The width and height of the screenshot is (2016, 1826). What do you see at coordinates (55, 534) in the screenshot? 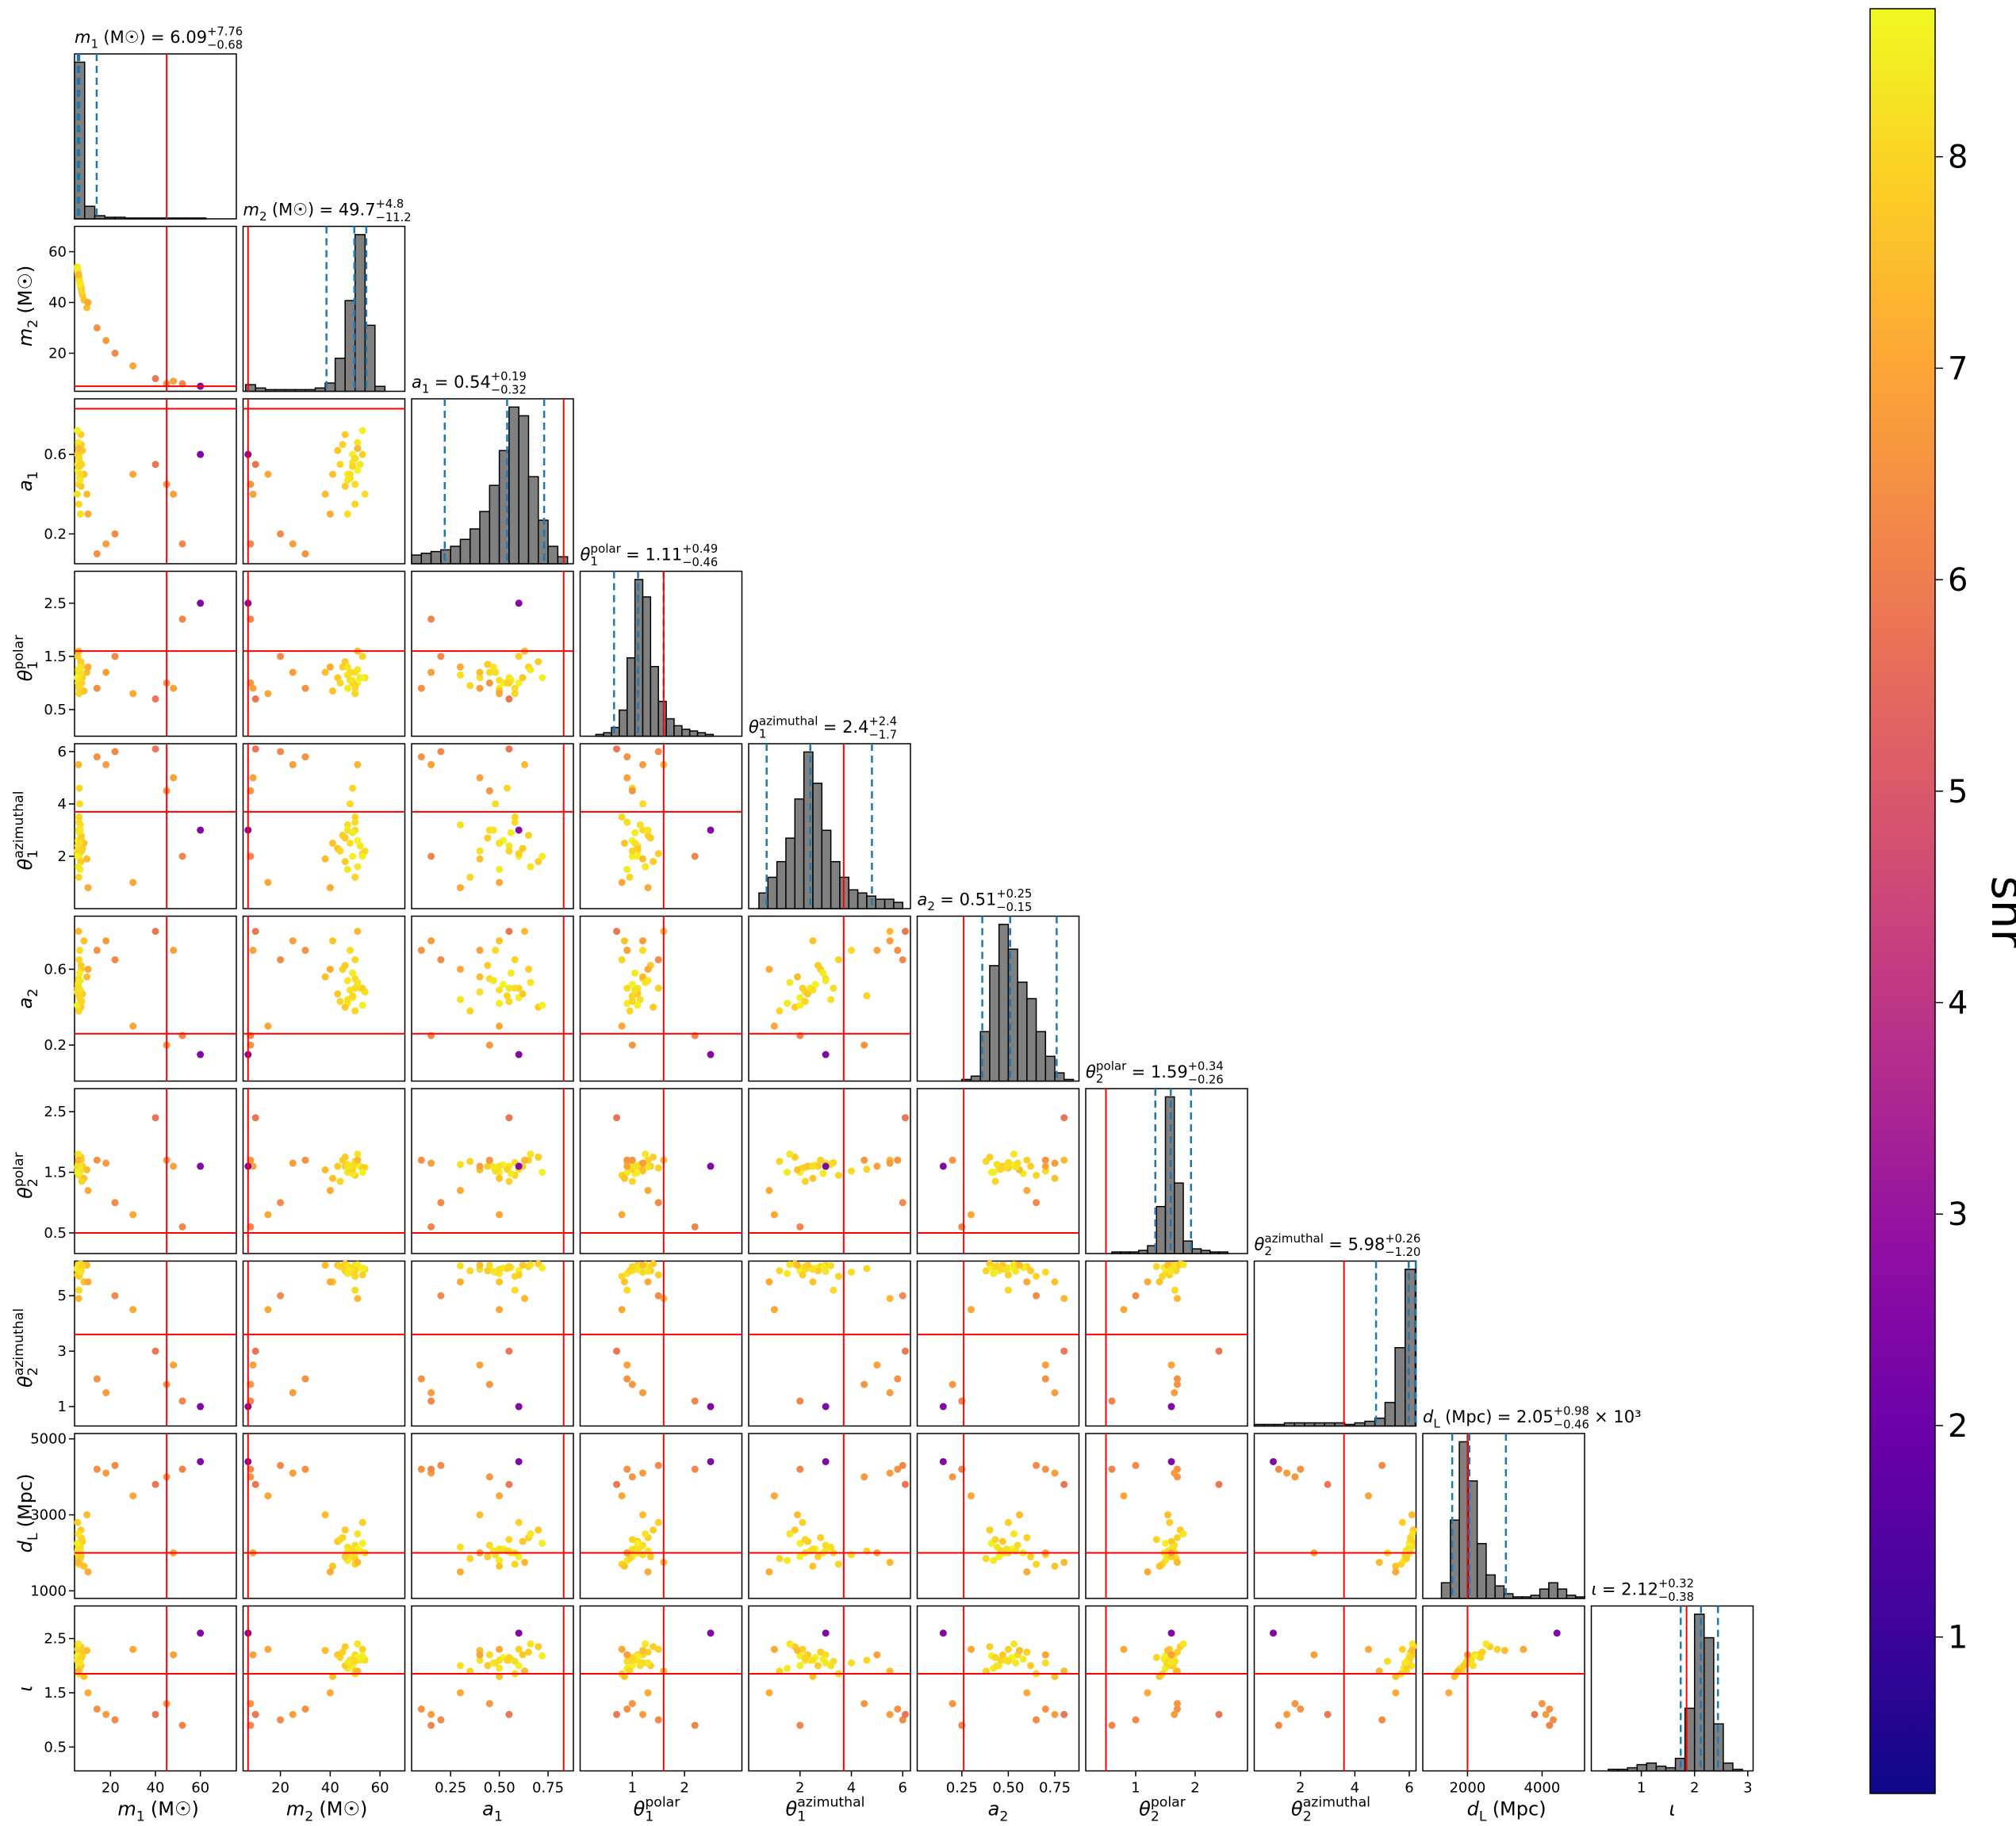
I see `y-tick-label: 0.2` at bounding box center [55, 534].